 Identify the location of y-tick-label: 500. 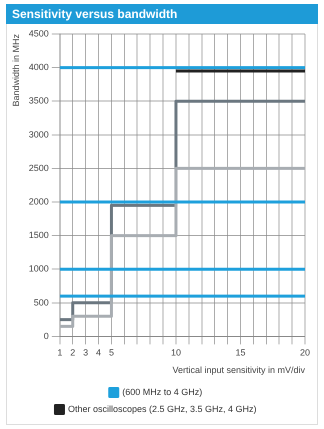
(41, 302).